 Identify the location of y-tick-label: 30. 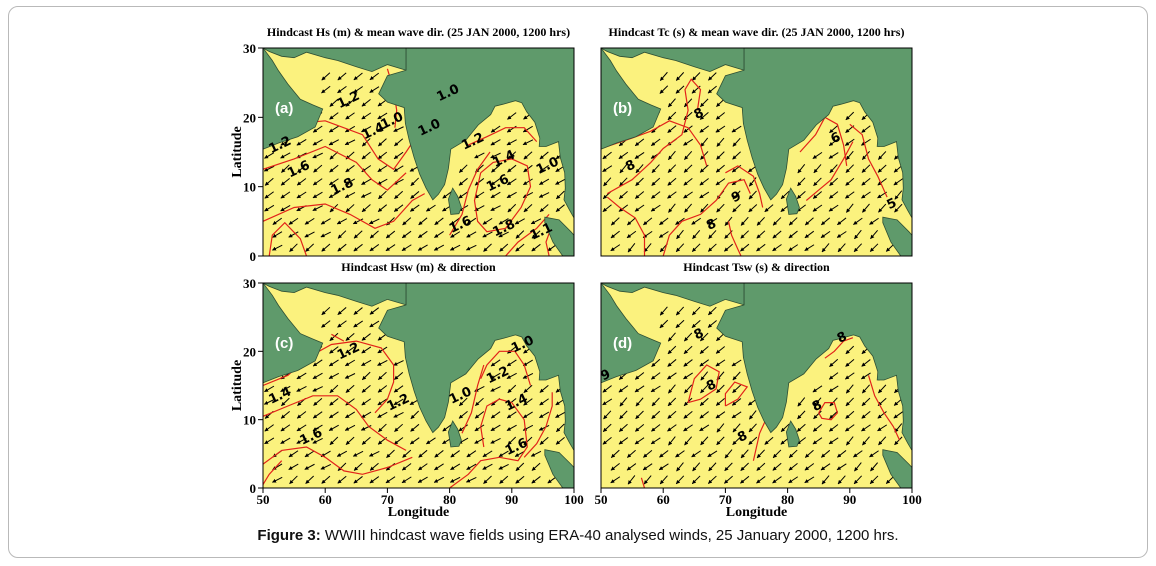
(249, 48).